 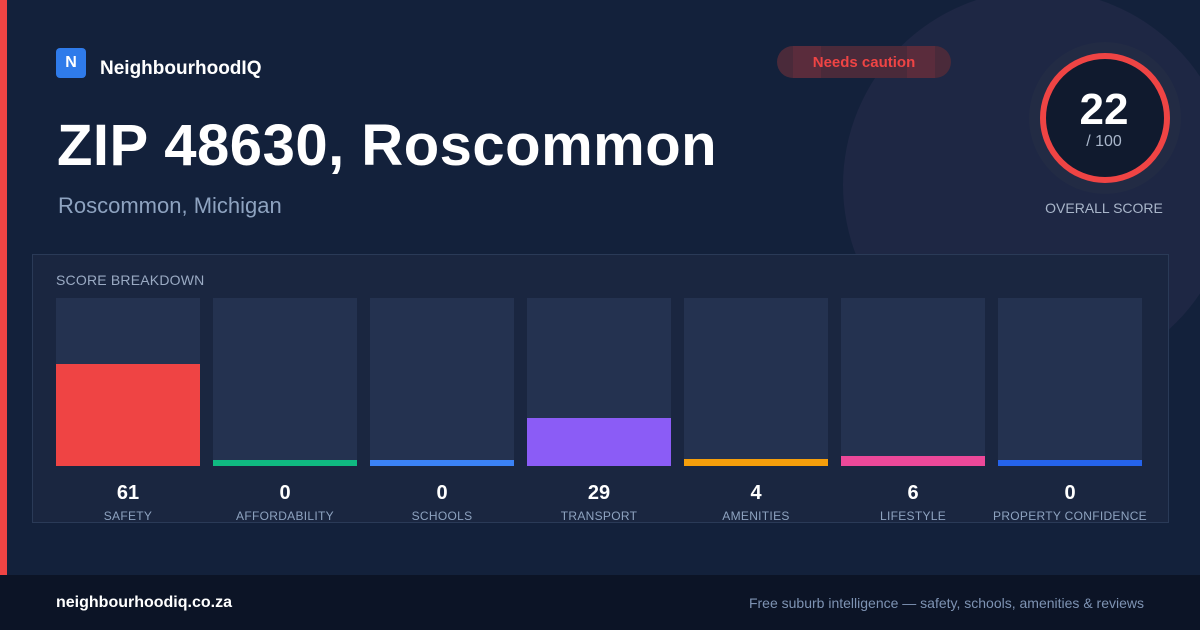 I want to click on metric-label: SAFETY, so click(x=128, y=516).